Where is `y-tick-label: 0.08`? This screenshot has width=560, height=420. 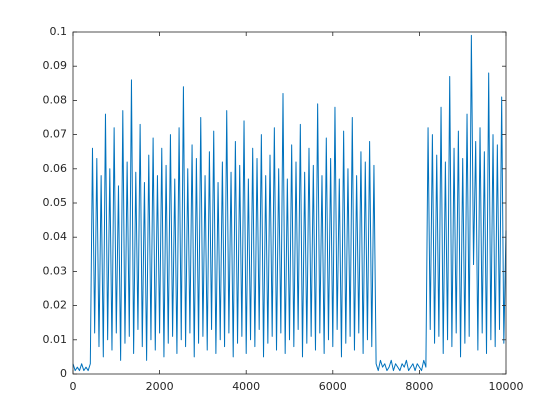
y-tick-label: 0.08 is located at coordinates (55, 99).